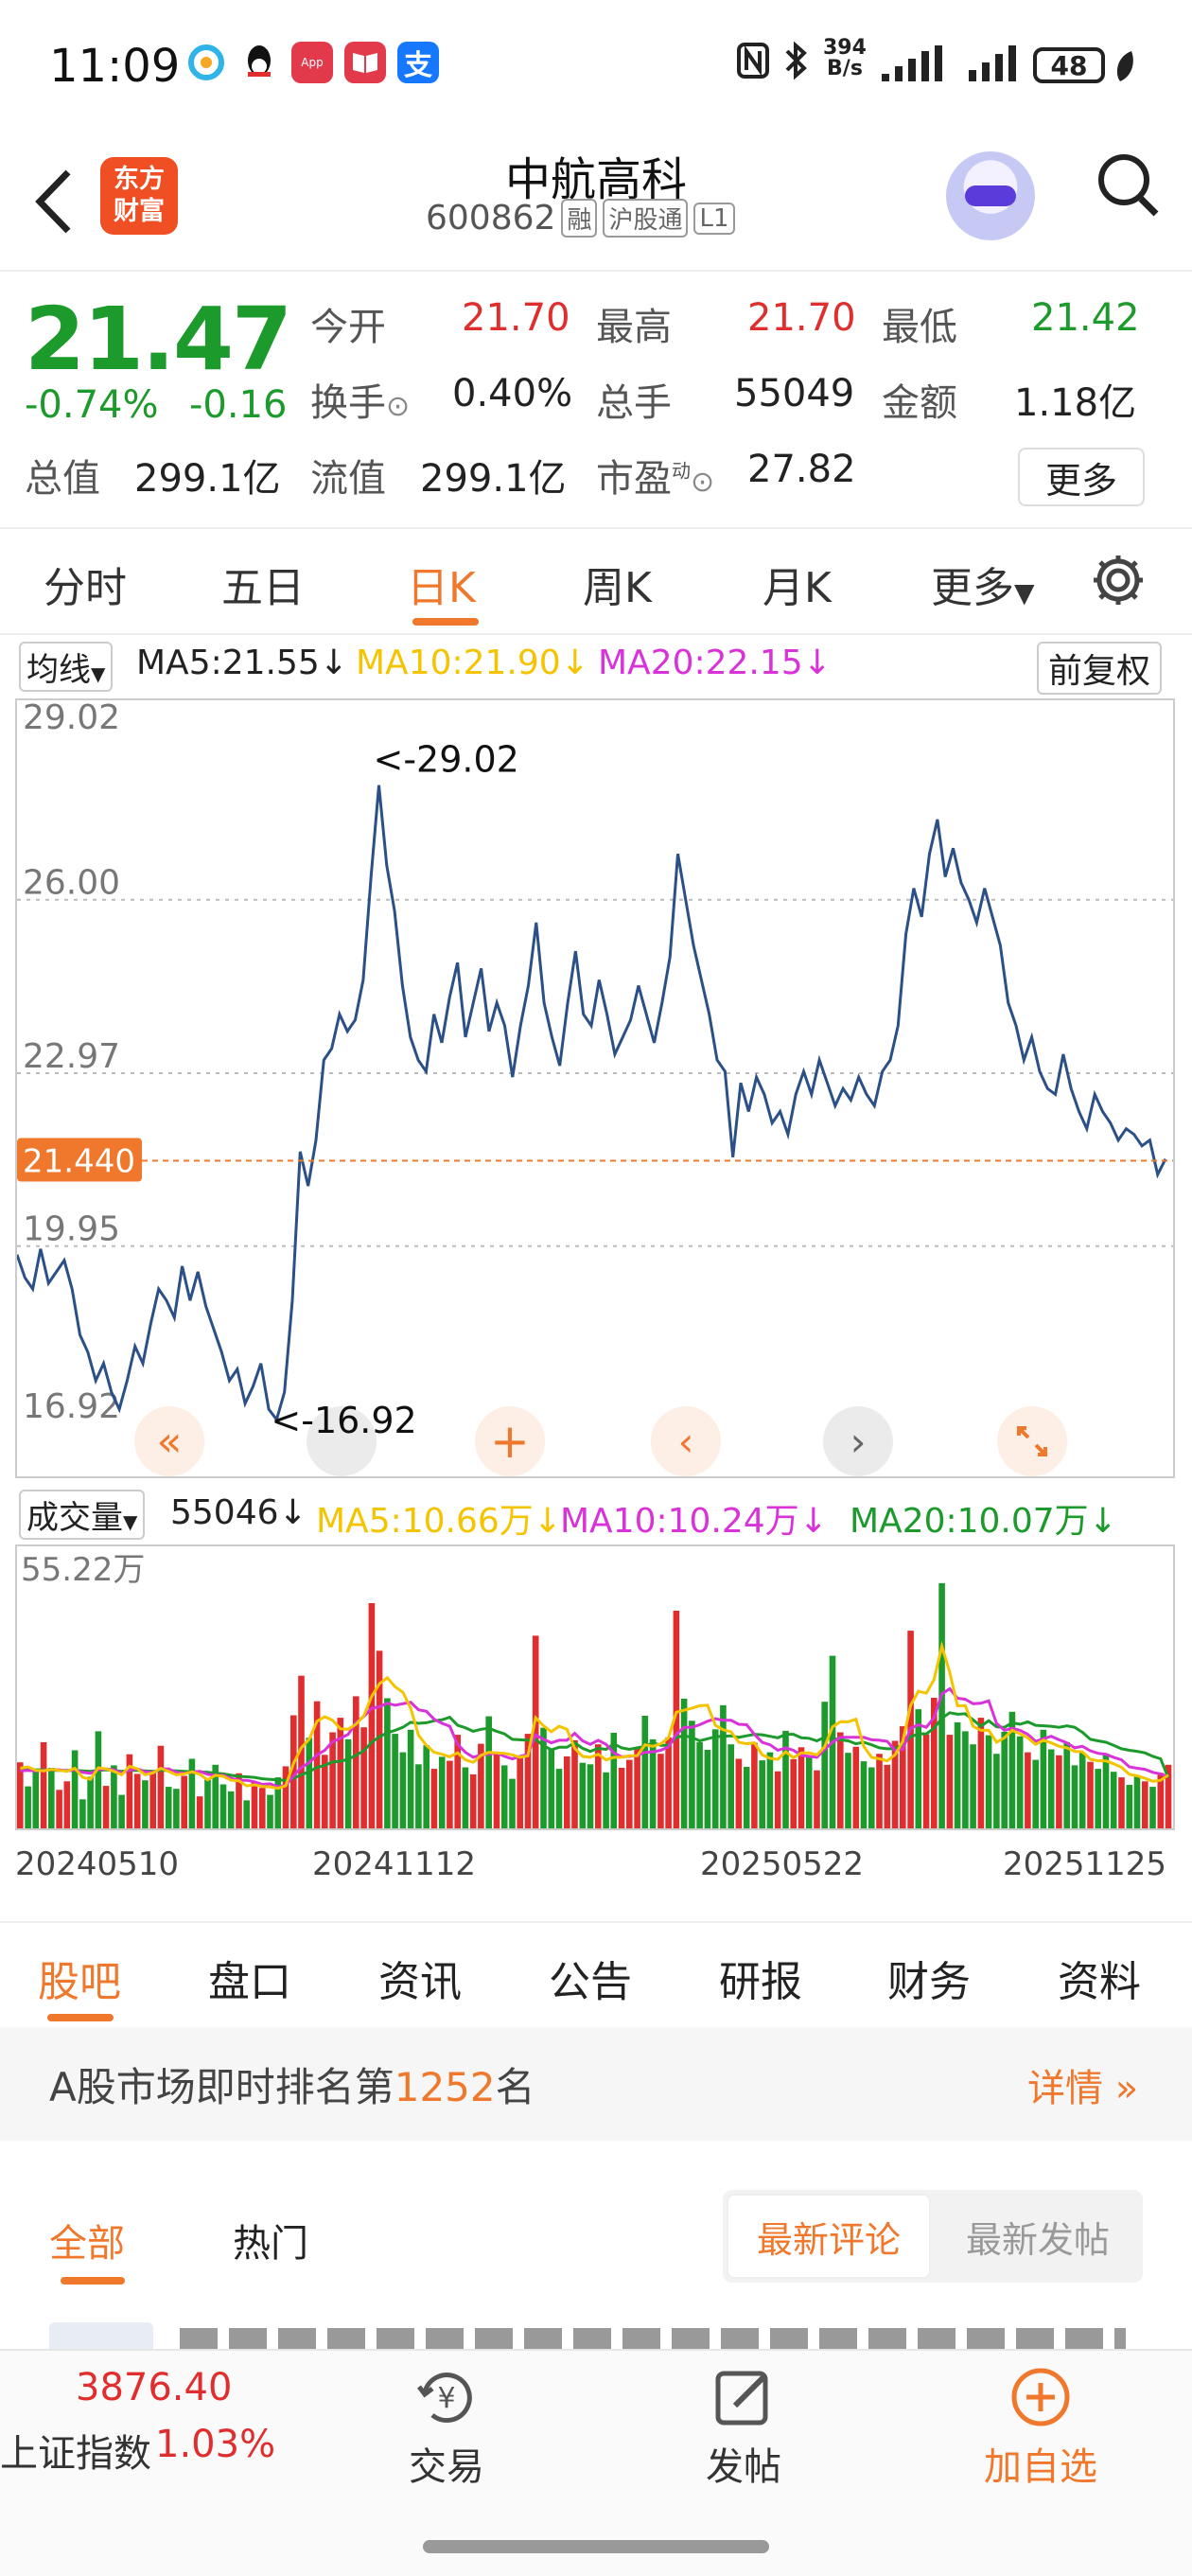 Image resolution: width=1192 pixels, height=2576 pixels. Describe the element at coordinates (446, 2397) in the screenshot. I see `trade-icon: ¥` at that location.